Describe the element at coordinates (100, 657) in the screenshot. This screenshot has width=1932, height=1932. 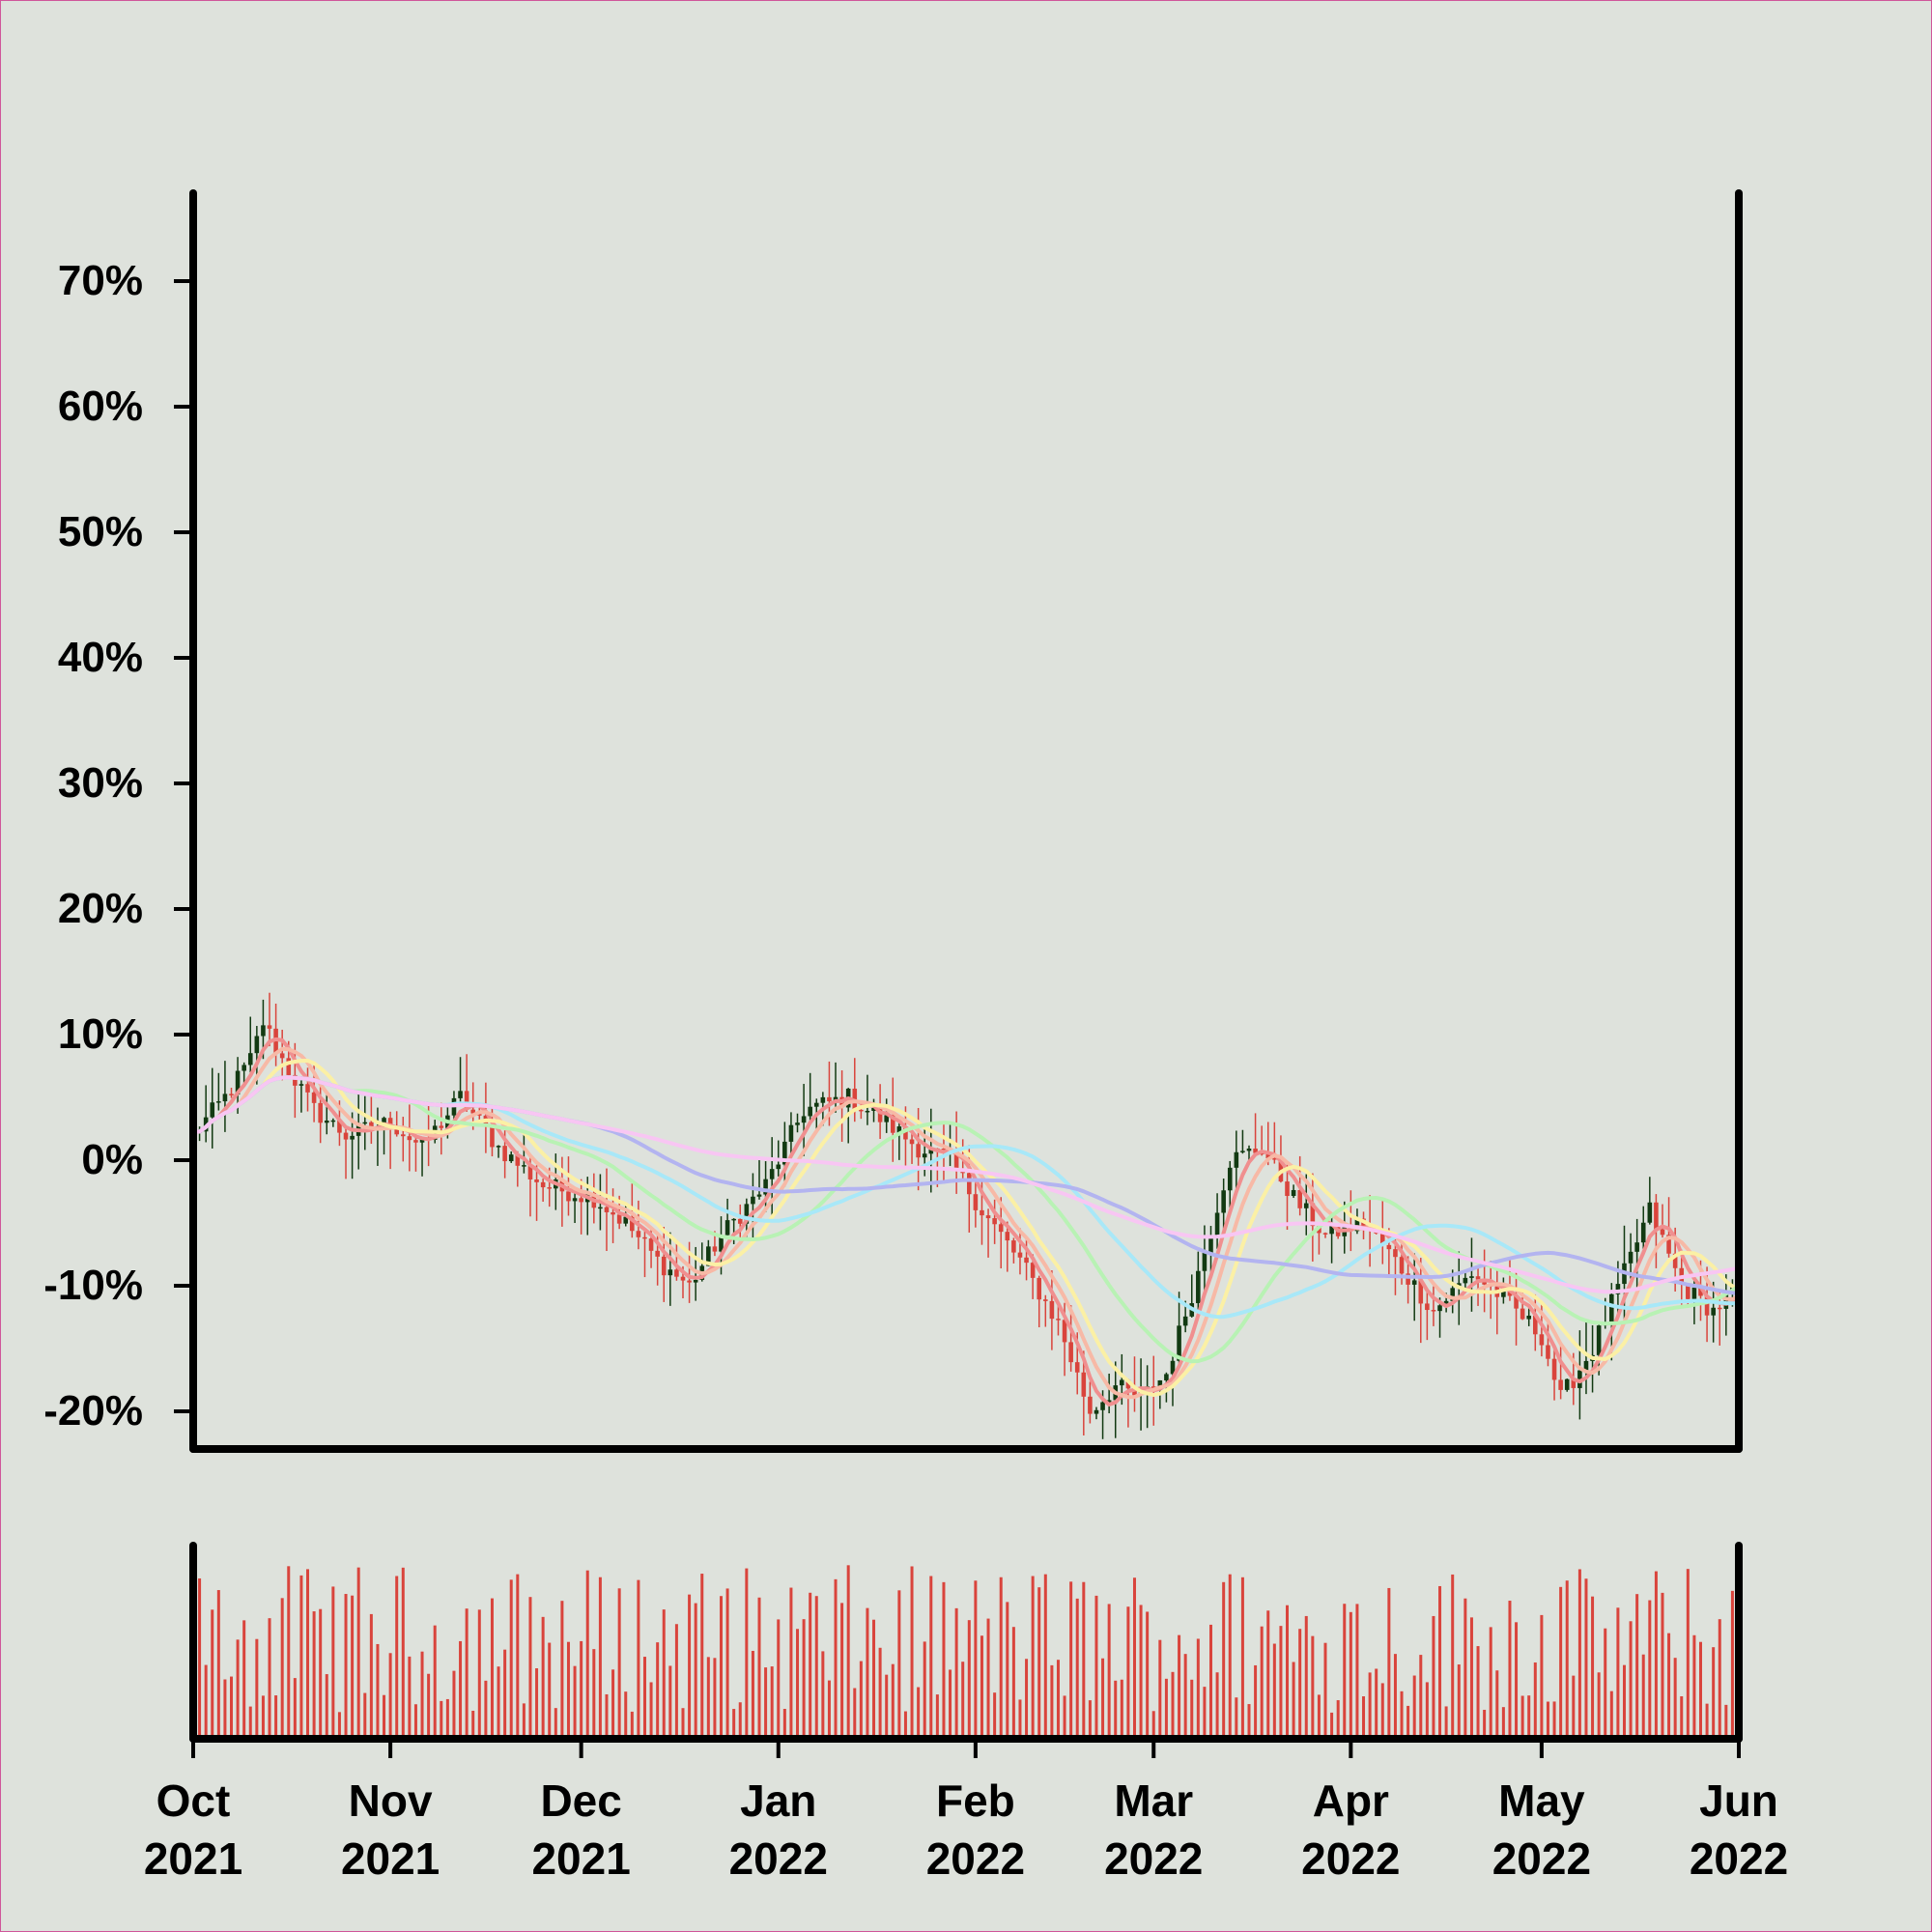
I see `y-tick-label: 40%` at that location.